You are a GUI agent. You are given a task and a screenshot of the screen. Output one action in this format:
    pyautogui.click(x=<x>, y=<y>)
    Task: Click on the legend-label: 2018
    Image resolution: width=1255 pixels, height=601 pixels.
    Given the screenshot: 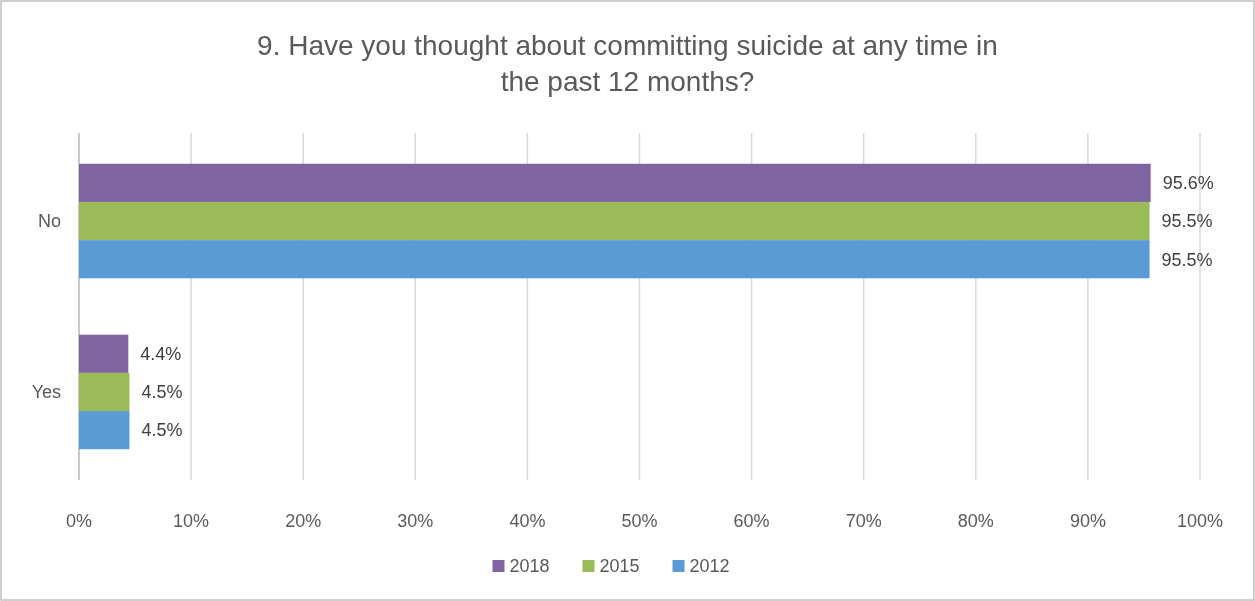 What is the action you would take?
    pyautogui.click(x=529, y=566)
    